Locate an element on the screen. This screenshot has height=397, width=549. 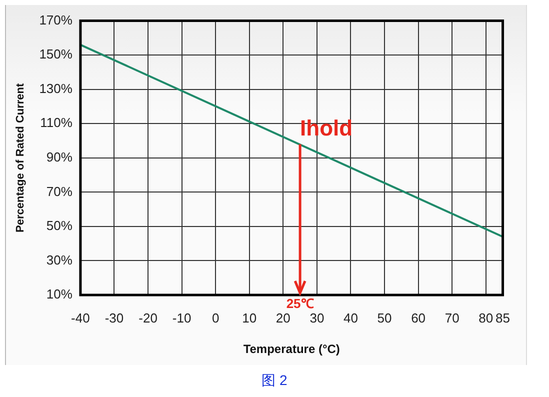
y-tick-label: 150% is located at coordinates (56, 54).